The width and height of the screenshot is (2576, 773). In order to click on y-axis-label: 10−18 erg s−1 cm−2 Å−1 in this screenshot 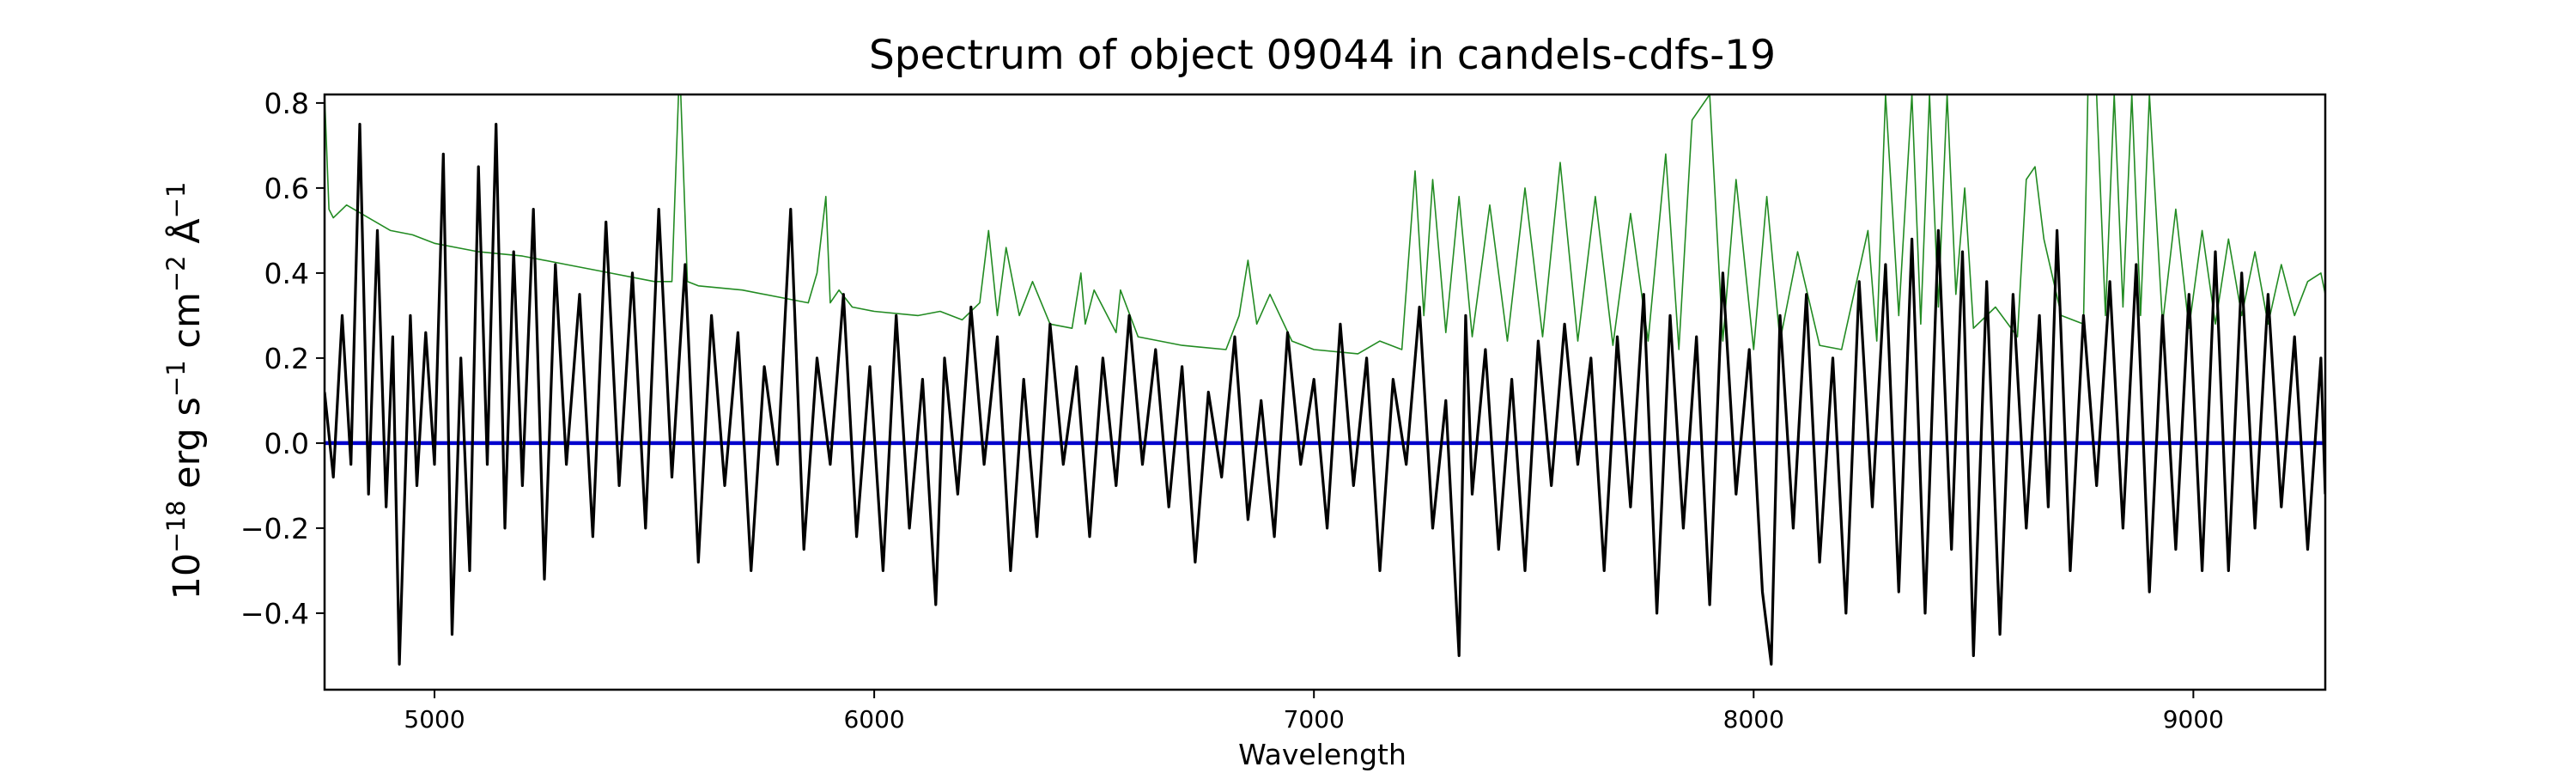, I will do `click(185, 391)`.